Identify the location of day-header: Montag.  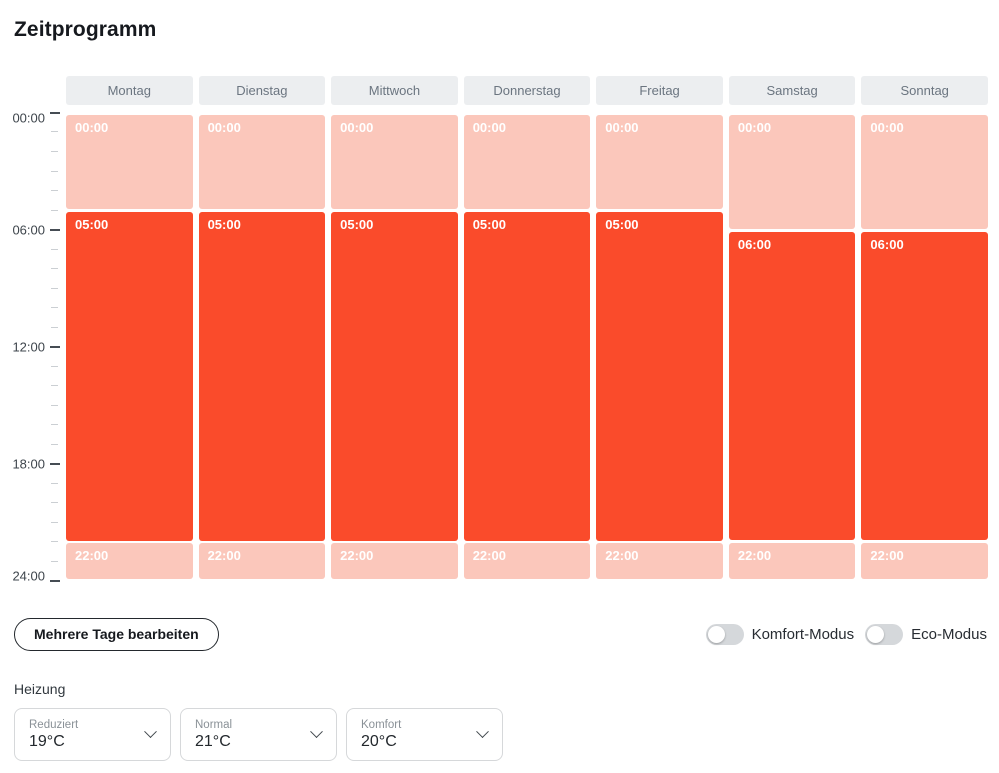
(129, 90).